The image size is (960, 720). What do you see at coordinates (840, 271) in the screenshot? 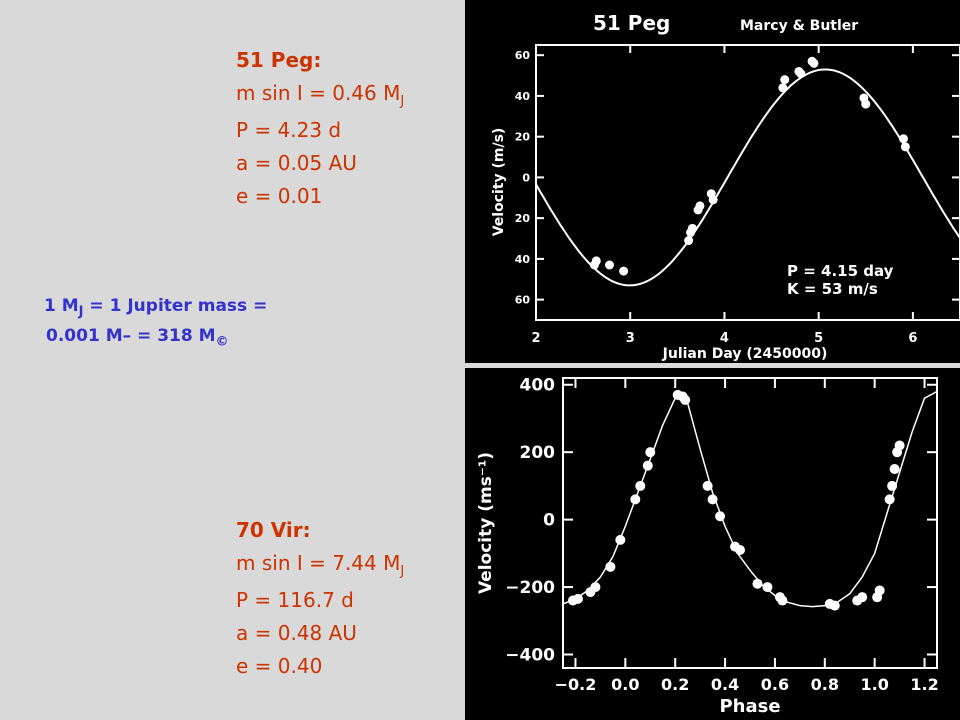
I see `peg-period-annotation: P = 4.15 day` at bounding box center [840, 271].